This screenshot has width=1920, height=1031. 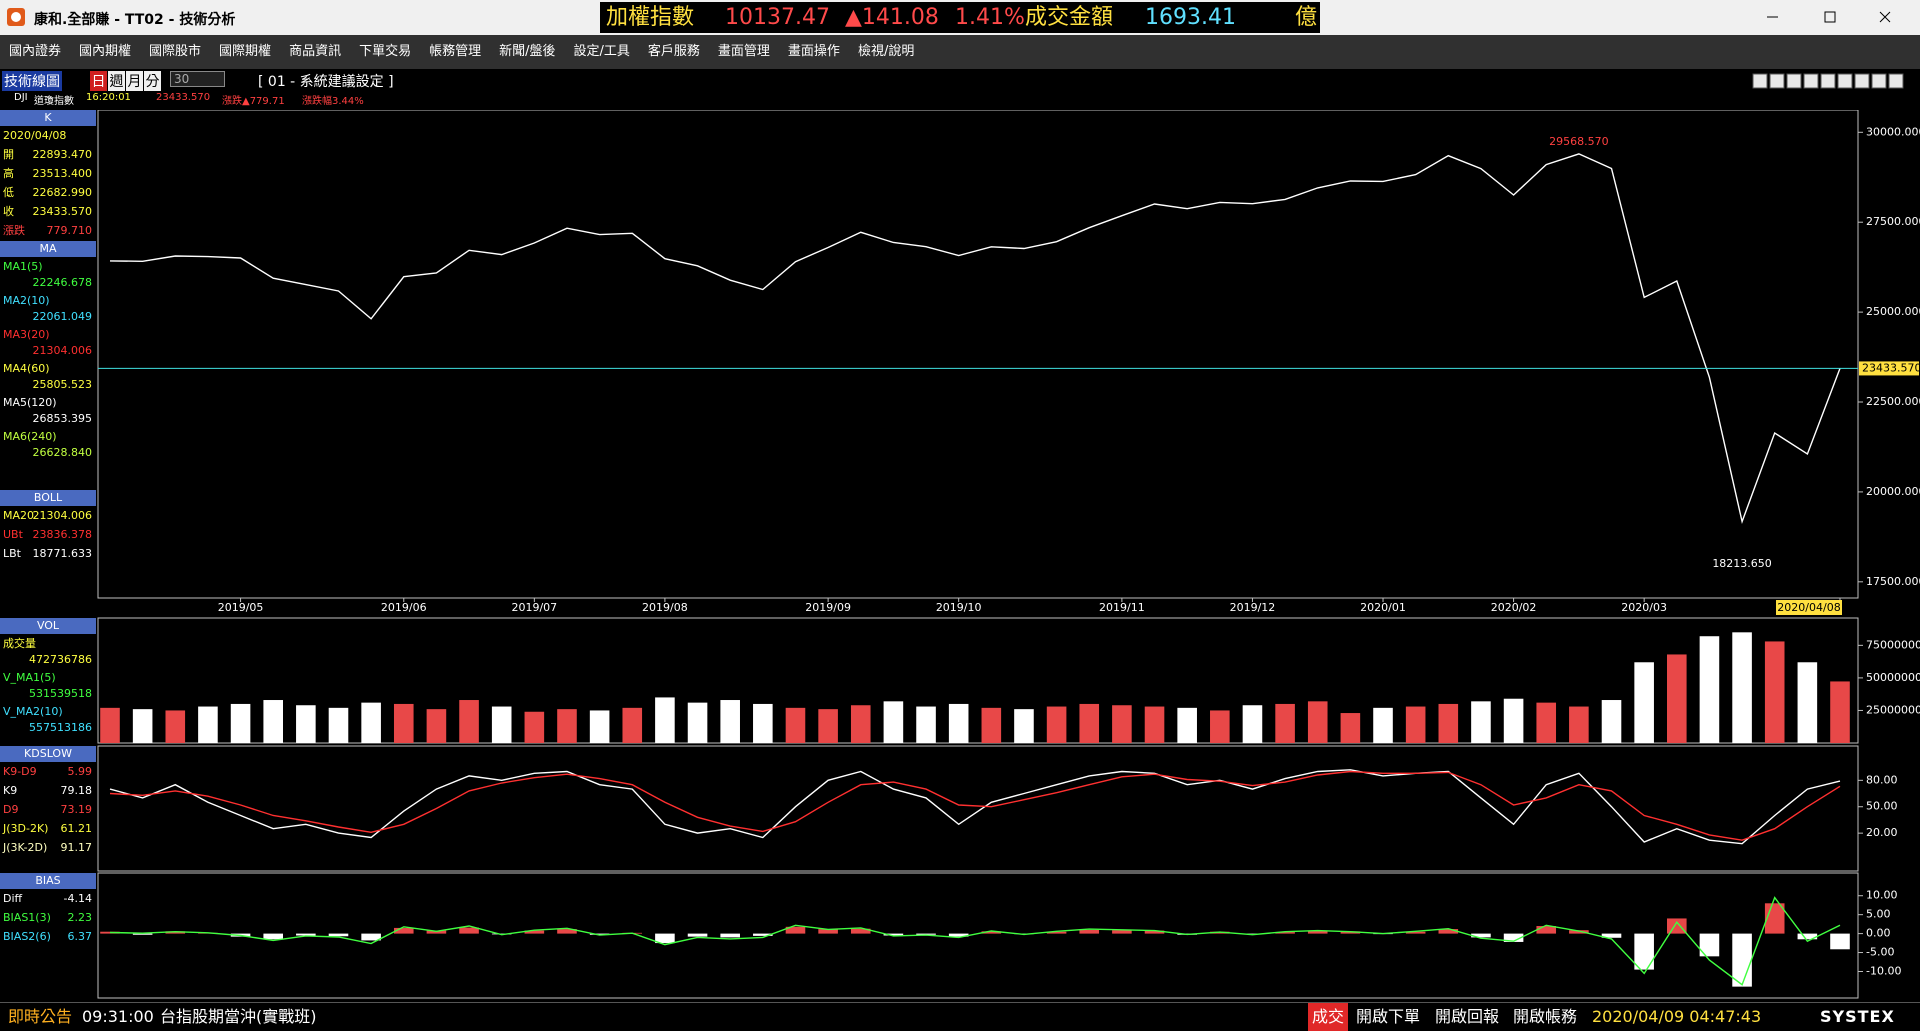 I want to click on y-tick-label: 250000000, so click(x=1893, y=709).